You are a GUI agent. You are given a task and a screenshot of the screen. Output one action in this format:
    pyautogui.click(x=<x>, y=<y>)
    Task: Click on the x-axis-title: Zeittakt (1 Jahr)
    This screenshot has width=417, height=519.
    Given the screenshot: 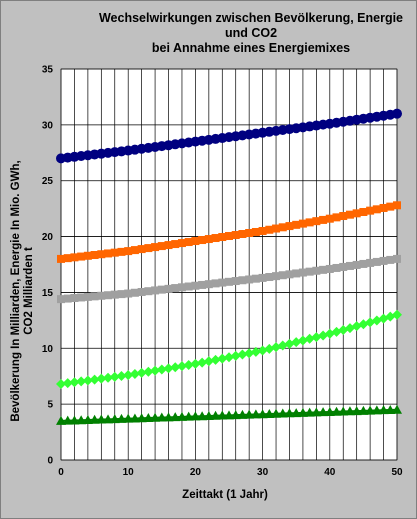 What is the action you would take?
    pyautogui.click(x=225, y=495)
    